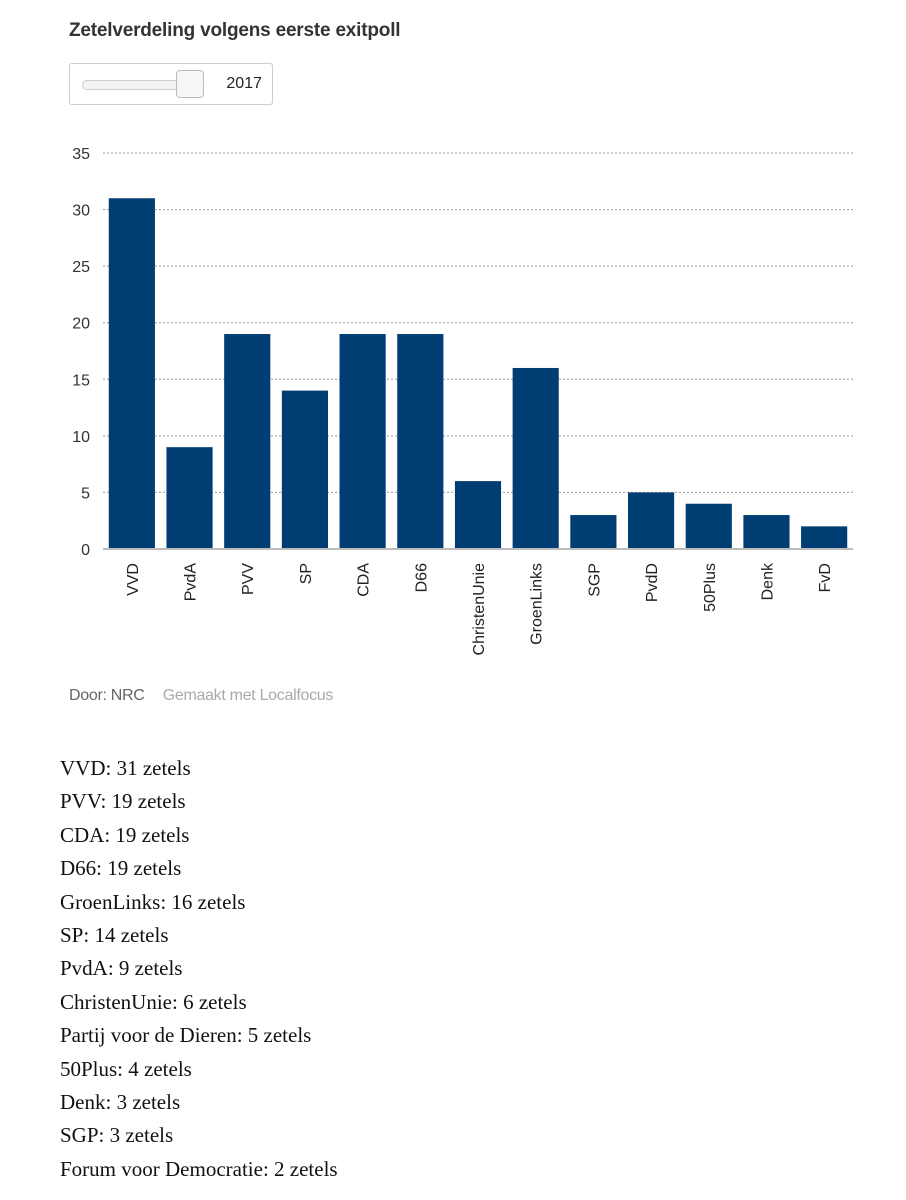 The width and height of the screenshot is (906, 1200). Describe the element at coordinates (537, 604) in the screenshot. I see `x-tick-label: GroenLinks` at that location.